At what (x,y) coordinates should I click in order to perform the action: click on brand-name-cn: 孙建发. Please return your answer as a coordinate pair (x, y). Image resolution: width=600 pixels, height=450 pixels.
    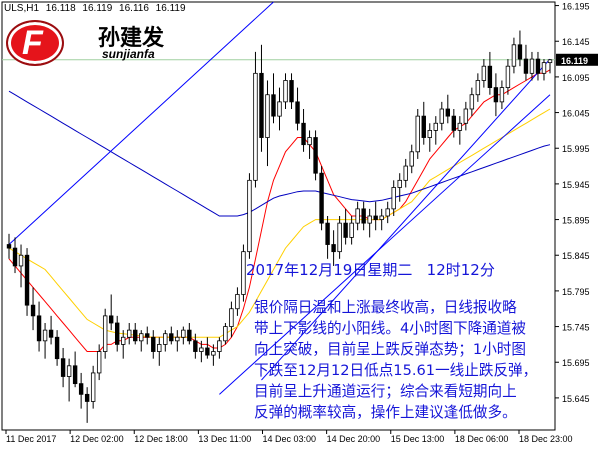
    Looking at the image, I should click on (131, 38).